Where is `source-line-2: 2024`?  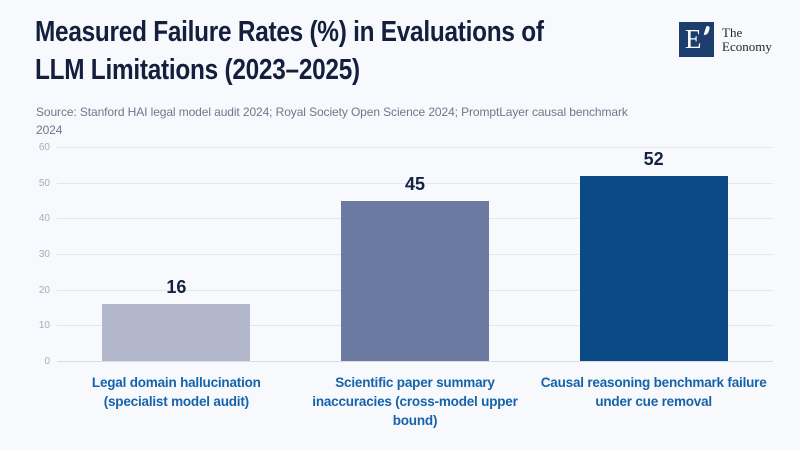
source-line-2: 2024 is located at coordinates (49, 130).